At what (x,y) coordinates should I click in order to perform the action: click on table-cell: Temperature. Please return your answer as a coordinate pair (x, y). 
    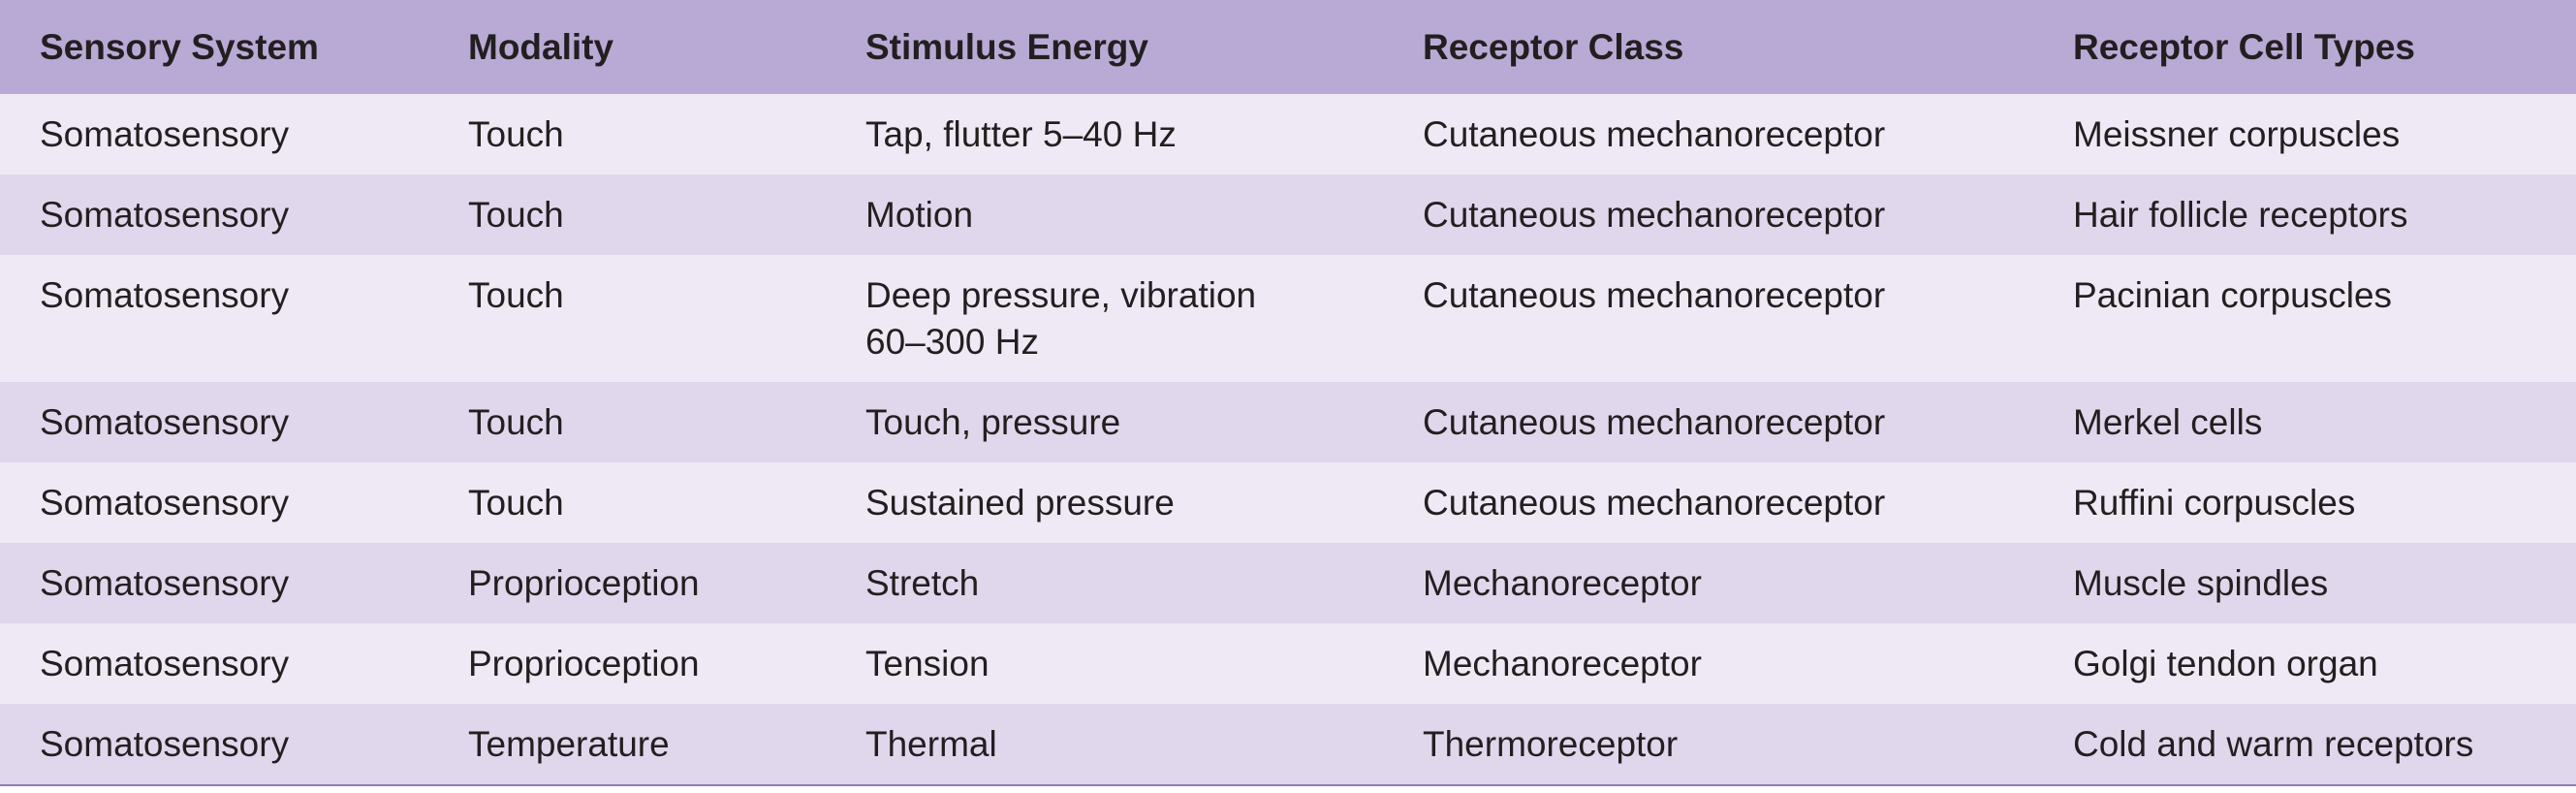
    Looking at the image, I should click on (627, 745).